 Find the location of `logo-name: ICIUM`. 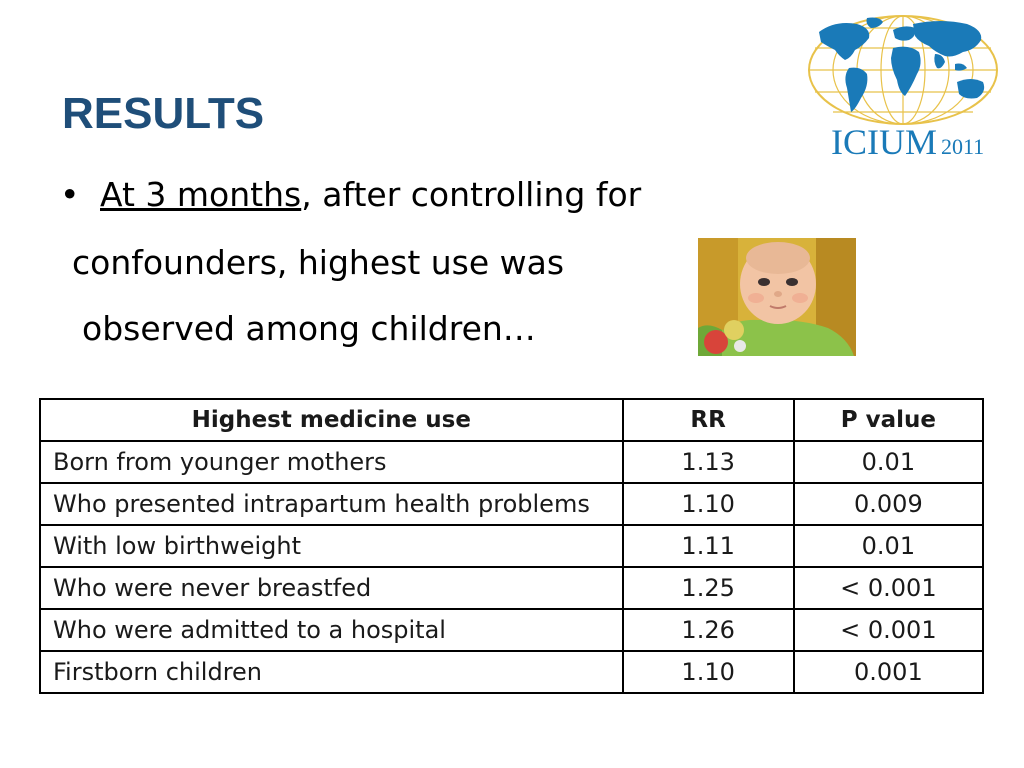

logo-name: ICIUM is located at coordinates (884, 142).